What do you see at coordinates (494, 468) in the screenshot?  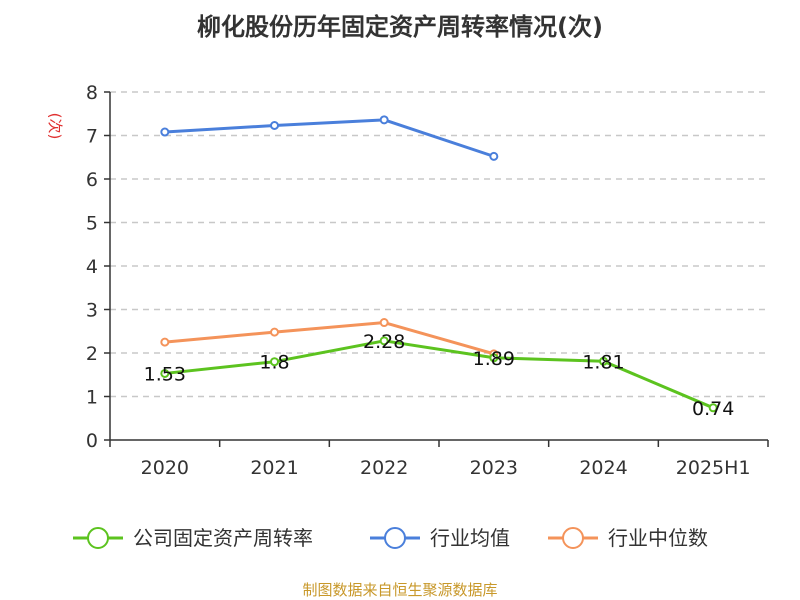 I see `x-tick-label: 2023` at bounding box center [494, 468].